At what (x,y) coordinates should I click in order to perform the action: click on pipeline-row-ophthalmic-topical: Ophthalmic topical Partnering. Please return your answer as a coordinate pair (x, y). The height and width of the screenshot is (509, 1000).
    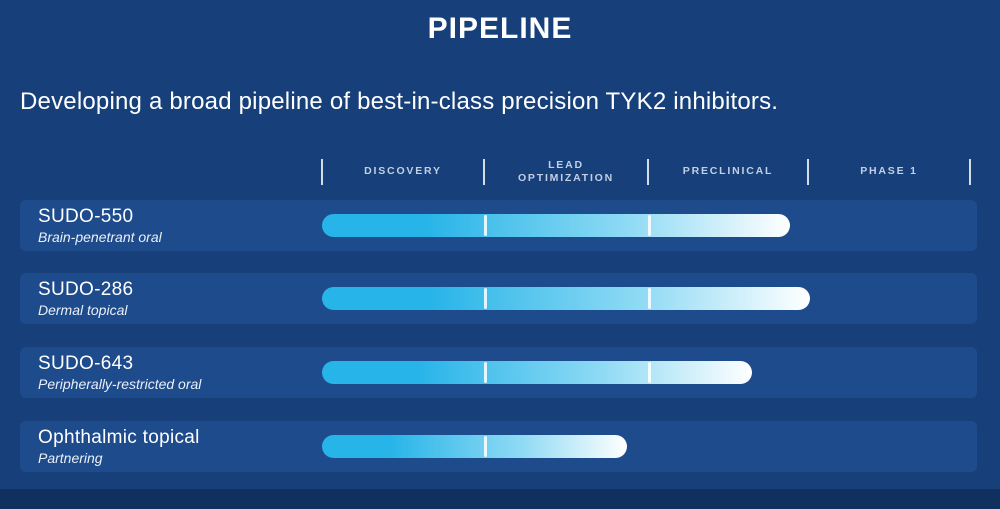
    Looking at the image, I should click on (498, 446).